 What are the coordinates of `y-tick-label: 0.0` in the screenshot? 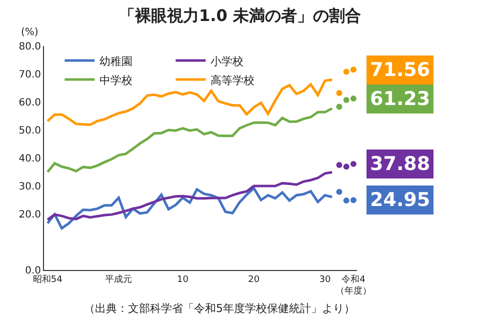 It's located at (33, 271).